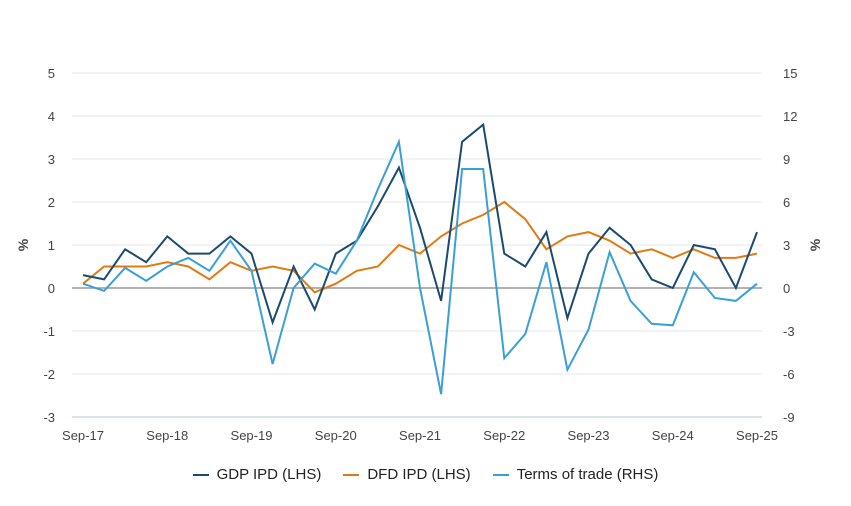 The image size is (851, 506). Describe the element at coordinates (757, 435) in the screenshot. I see `x-tick-label: Sep-25` at that location.